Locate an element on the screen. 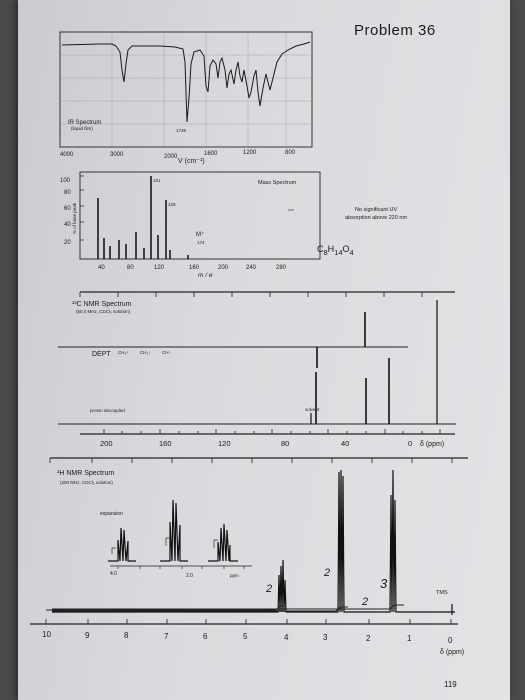 This screenshot has width=525, height=700. ms-formula: C8H14O4 is located at coordinates (335, 250).